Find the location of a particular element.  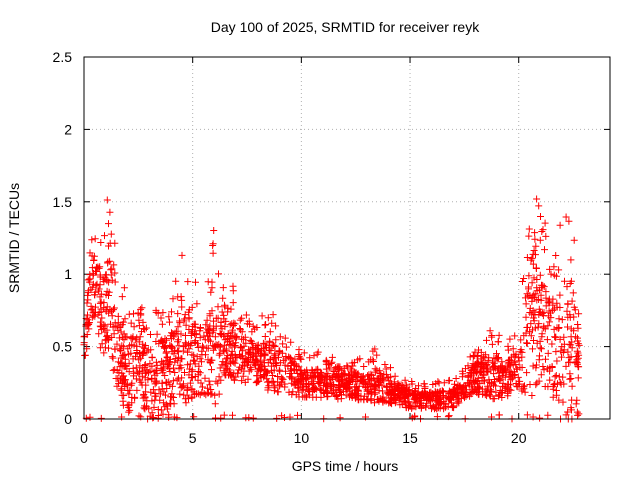

x-tick-label: 10 is located at coordinates (302, 438).